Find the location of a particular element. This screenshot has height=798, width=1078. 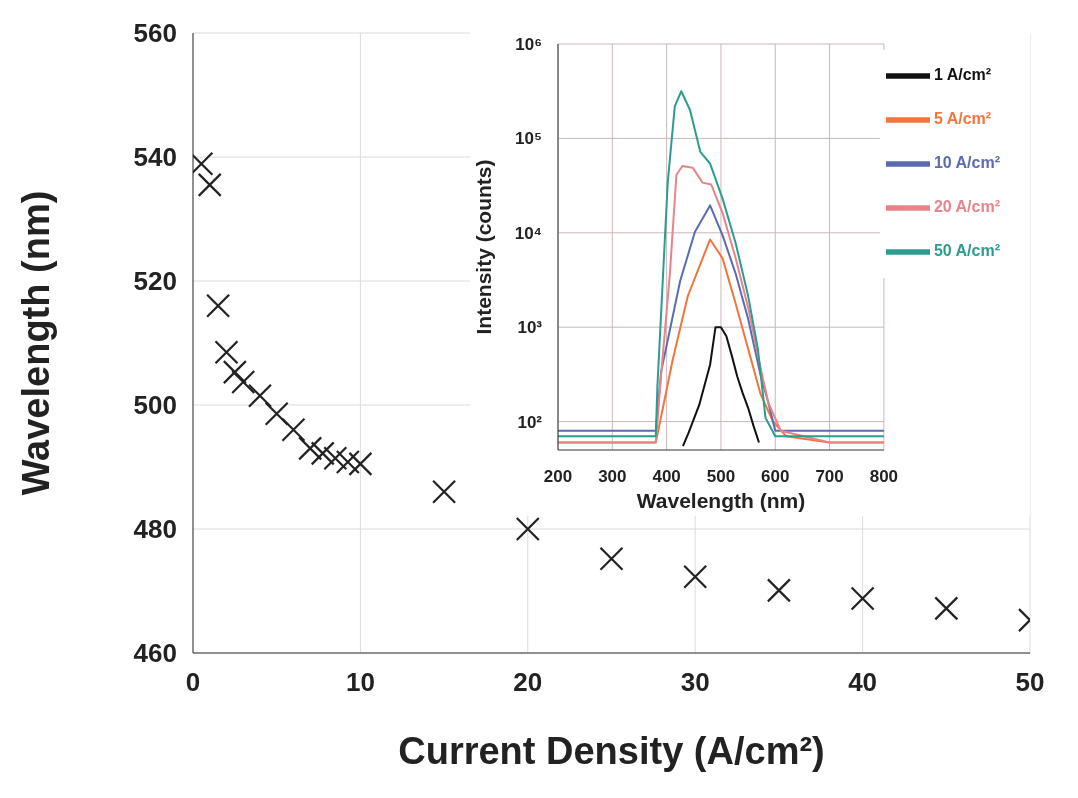

x-tick-label: 400 is located at coordinates (666, 477).